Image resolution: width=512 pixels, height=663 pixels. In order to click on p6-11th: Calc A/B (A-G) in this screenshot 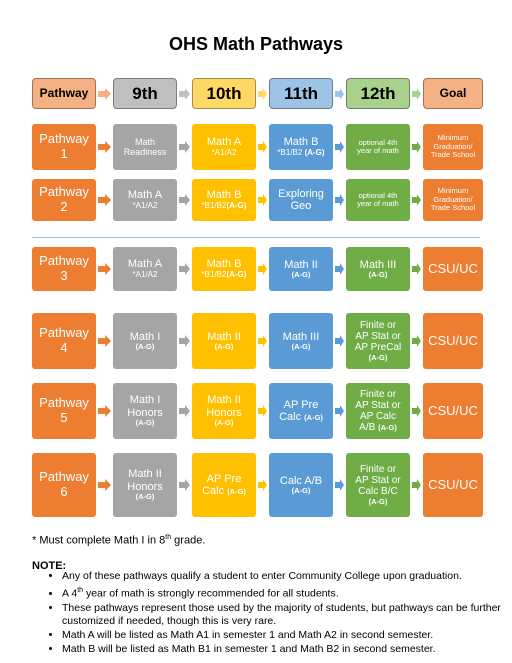, I will do `click(301, 485)`.